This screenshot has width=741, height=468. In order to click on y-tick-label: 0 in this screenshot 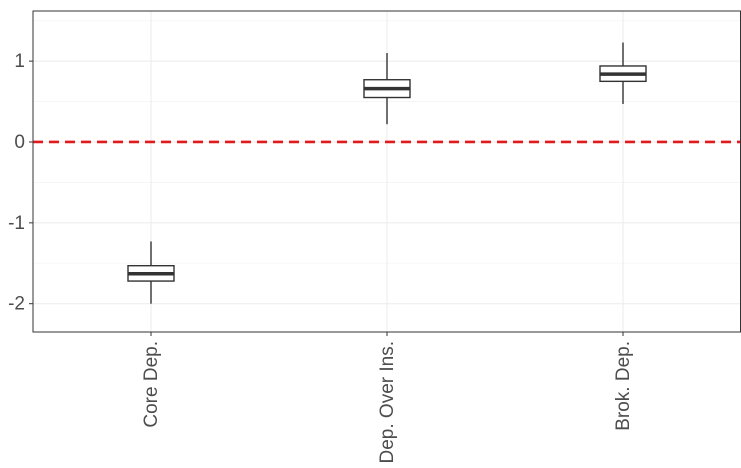, I will do `click(19, 142)`.